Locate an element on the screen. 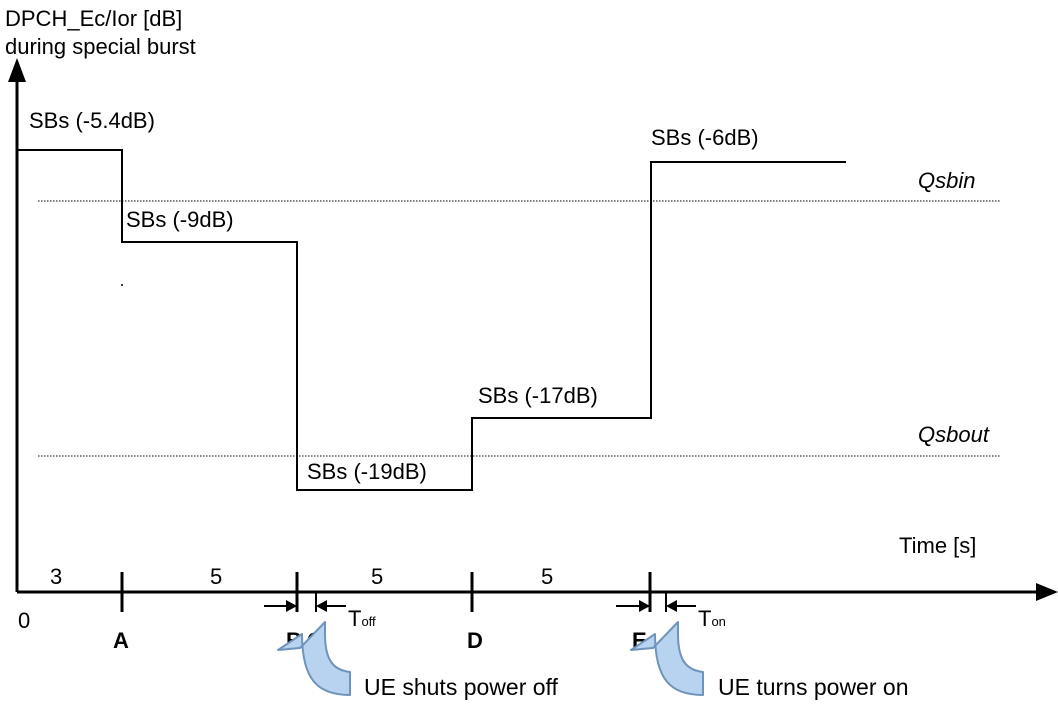  level-label-sb5: SBs (-6dB) is located at coordinates (705, 137).